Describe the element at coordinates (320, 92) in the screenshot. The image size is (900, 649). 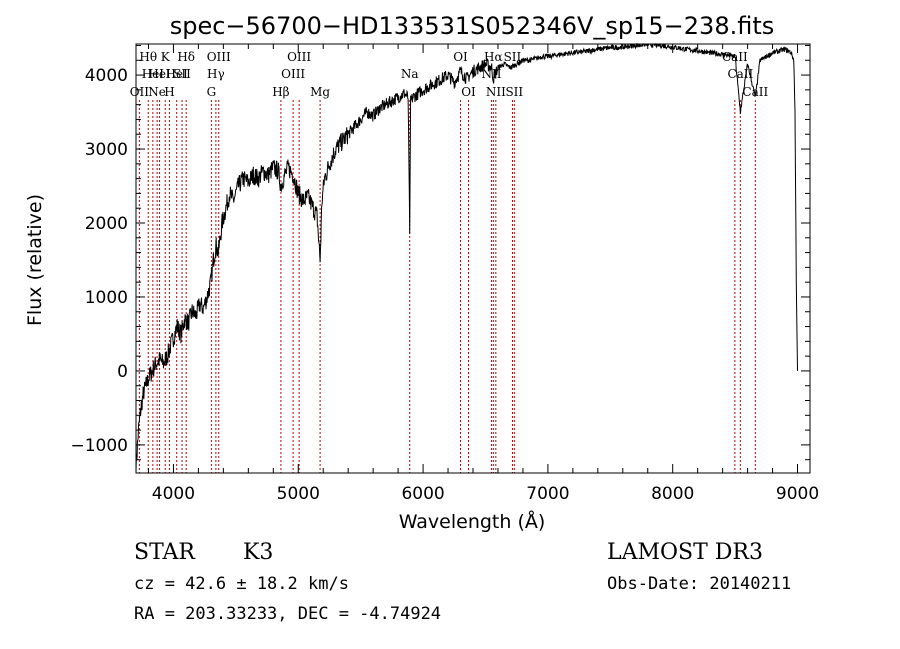
I see `spectral-line-label: Mg` at that location.